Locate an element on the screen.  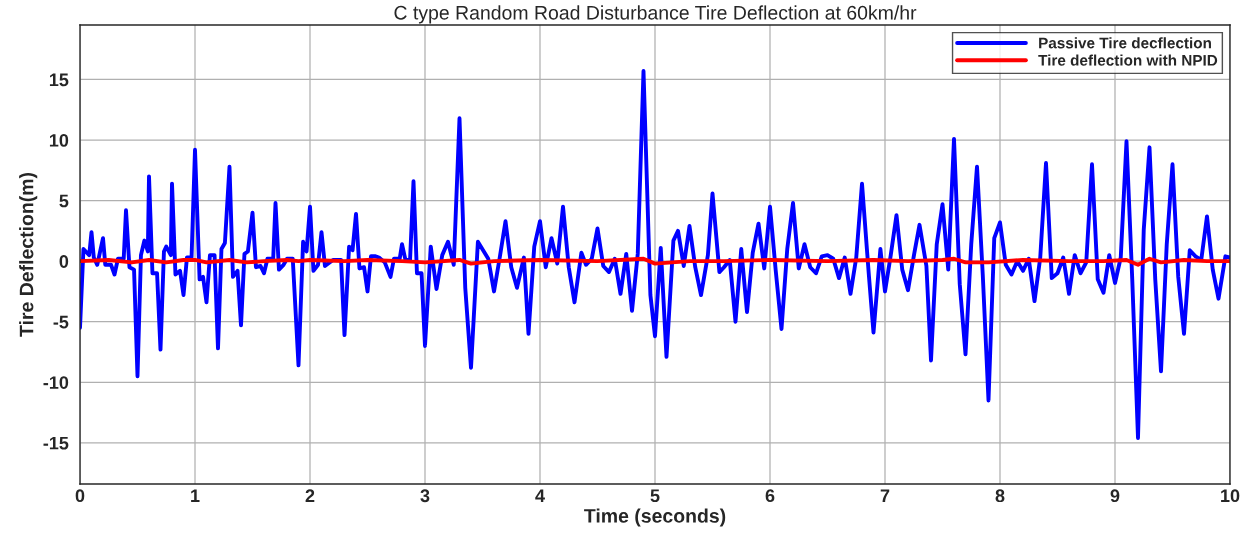
x-tick-label: 3 is located at coordinates (425, 496).